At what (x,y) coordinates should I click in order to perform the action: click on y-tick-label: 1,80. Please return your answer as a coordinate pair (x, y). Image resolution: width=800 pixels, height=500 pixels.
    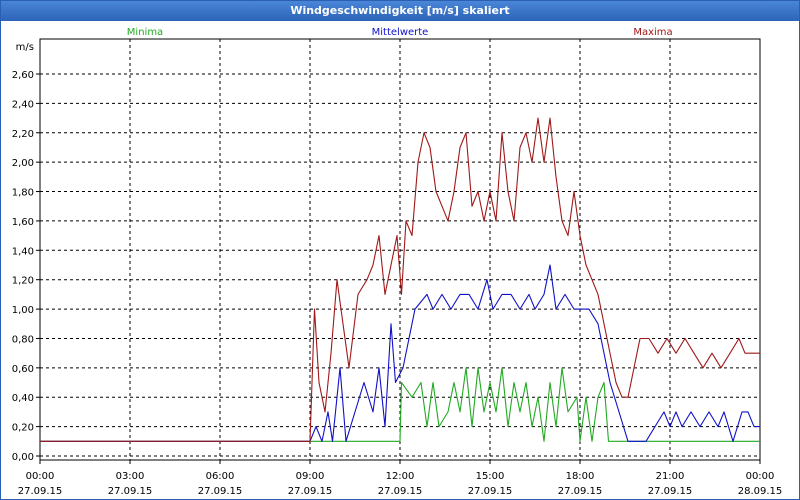
    Looking at the image, I should click on (23, 193).